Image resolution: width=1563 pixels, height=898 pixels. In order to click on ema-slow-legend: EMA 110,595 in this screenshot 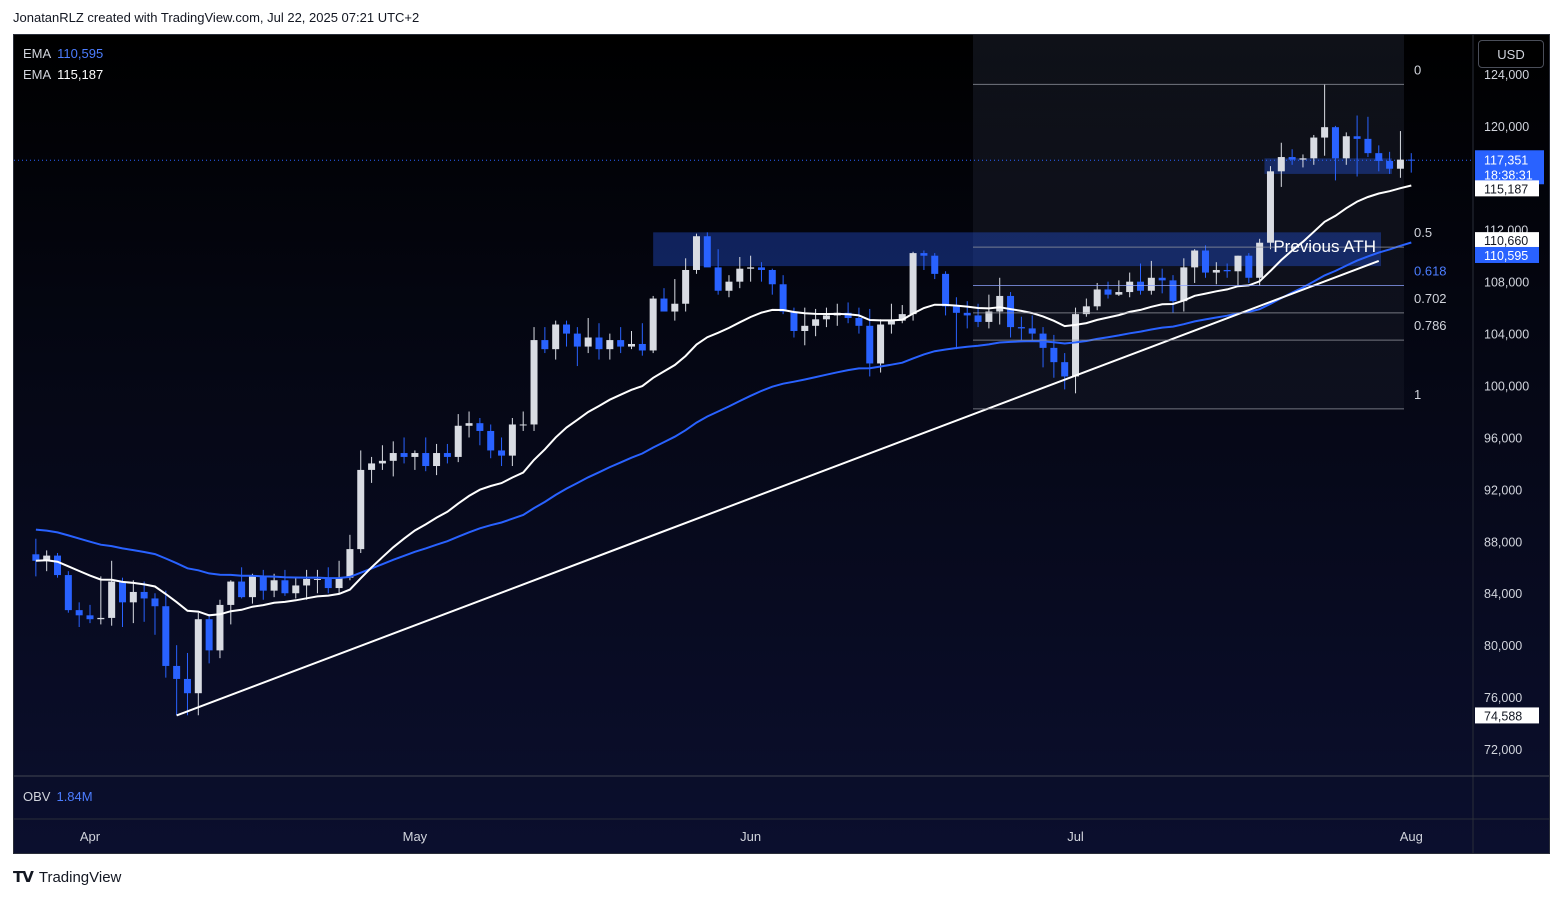, I will do `click(63, 53)`.